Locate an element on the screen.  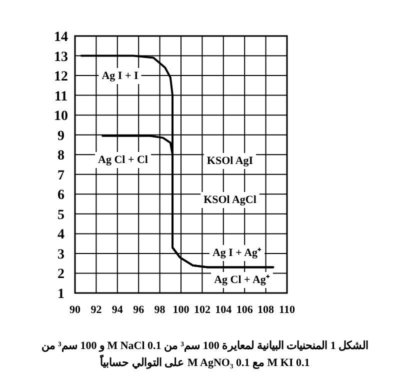
y-tick-label: 12 is located at coordinates (61, 77).